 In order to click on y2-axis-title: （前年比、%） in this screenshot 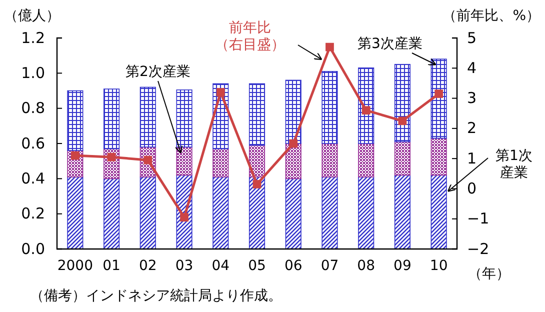, I will do `click(491, 16)`.